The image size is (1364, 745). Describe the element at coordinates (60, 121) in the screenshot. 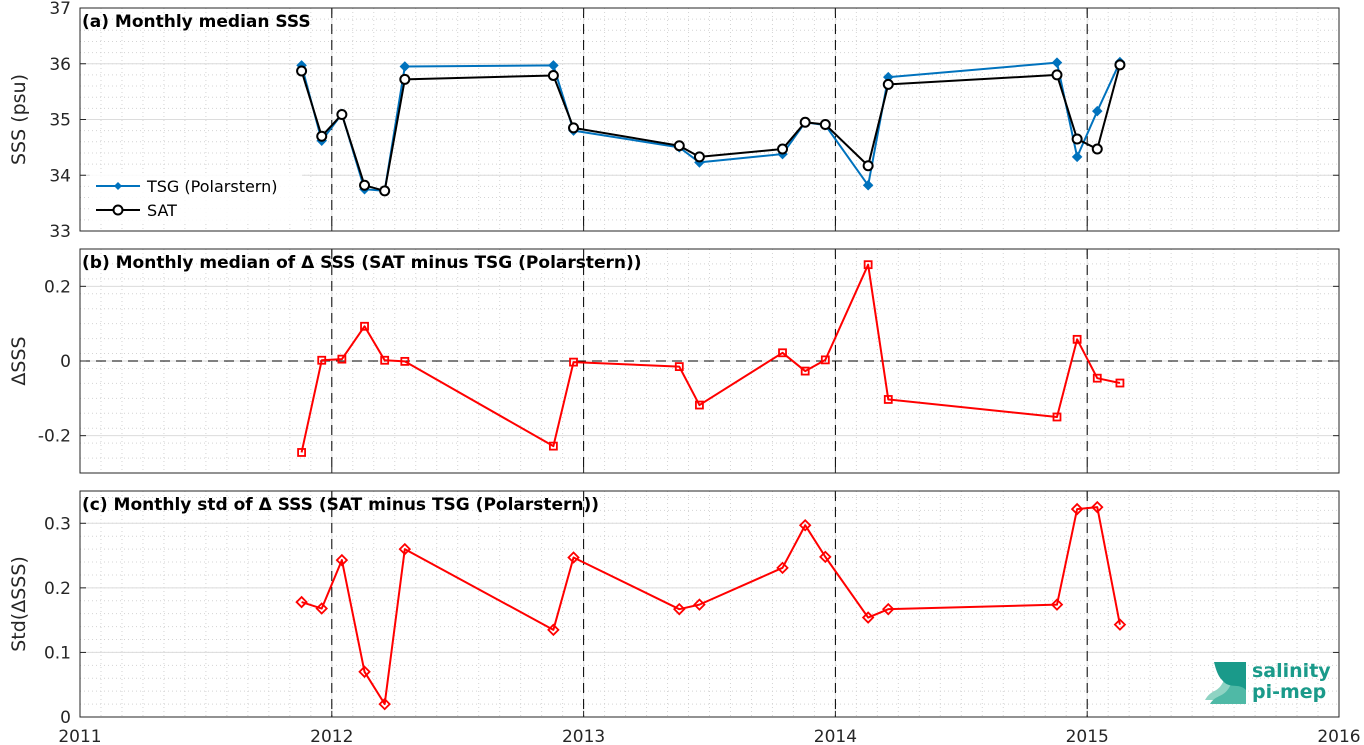

I see `y-tick-label: 35` at that location.